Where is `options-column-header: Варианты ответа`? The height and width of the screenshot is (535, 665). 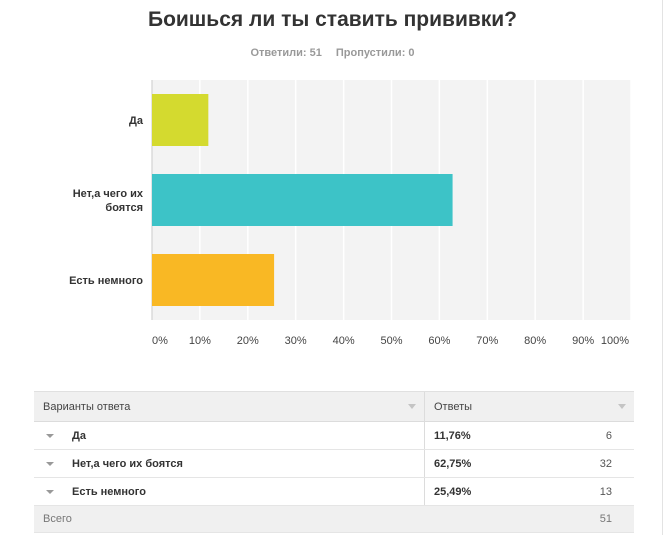 options-column-header: Варианты ответа is located at coordinates (229, 406).